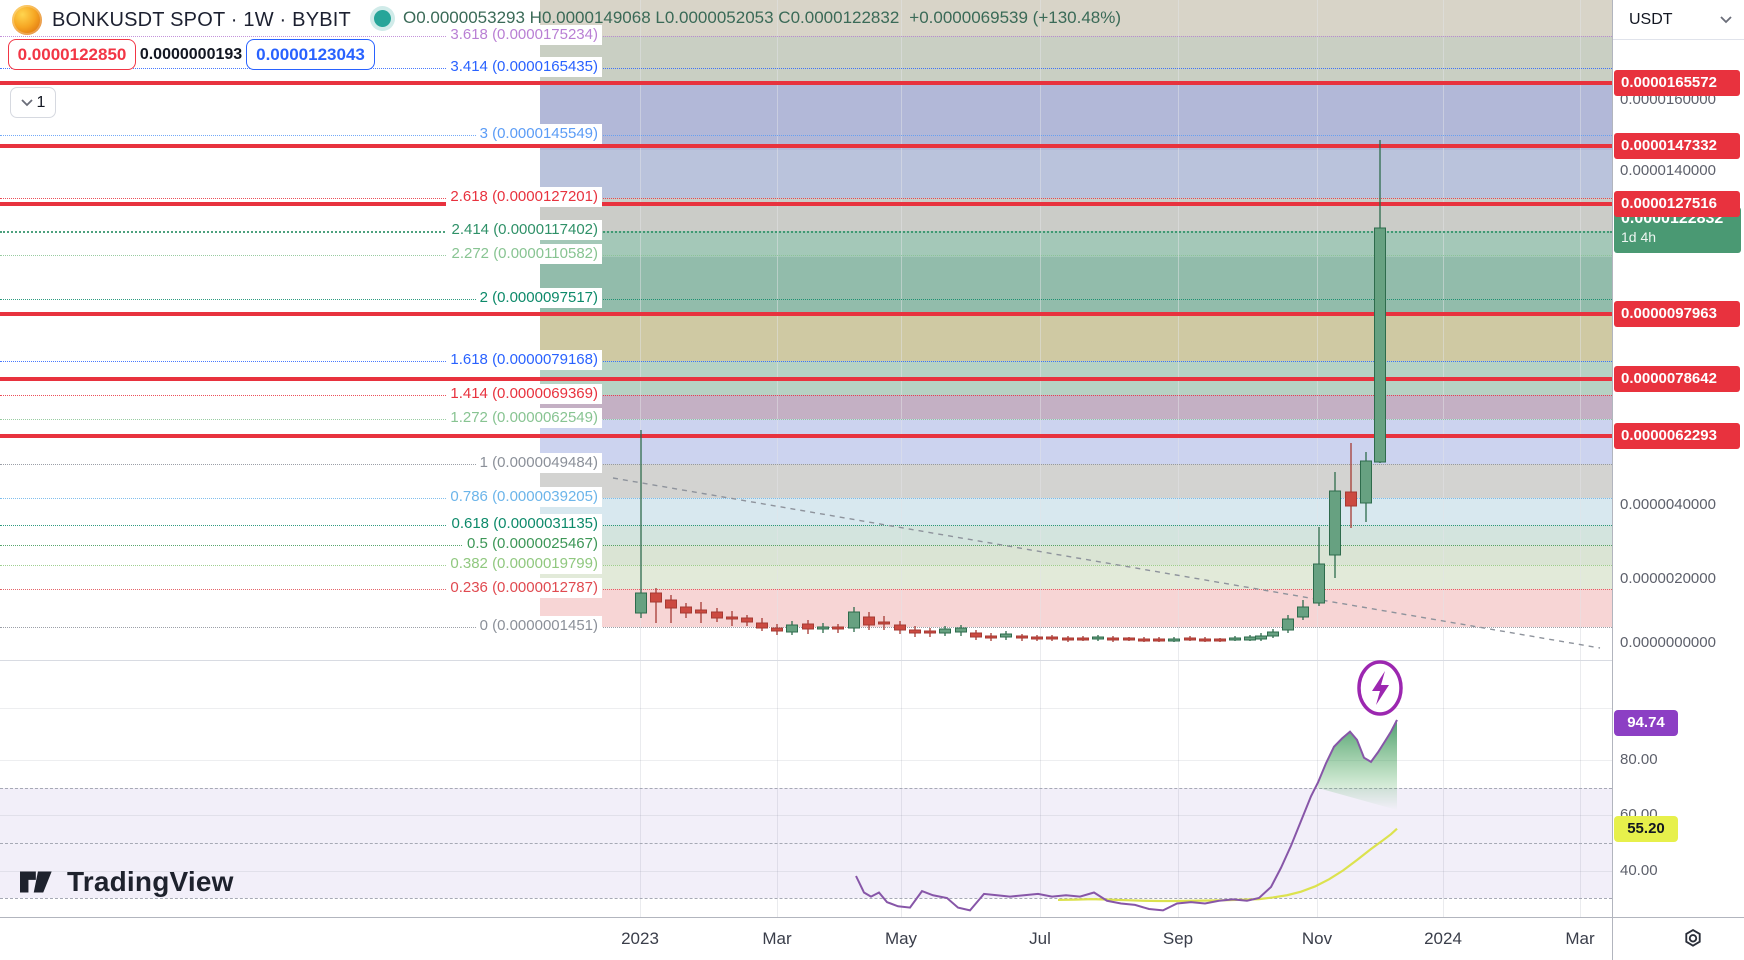 This screenshot has height=960, width=1744. What do you see at coordinates (1317, 938) in the screenshot?
I see `time-axis-label: Nov` at bounding box center [1317, 938].